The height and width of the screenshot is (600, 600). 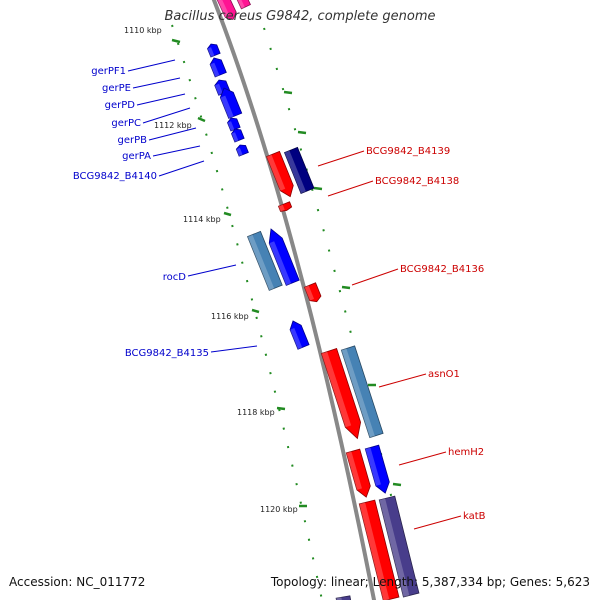 I want to click on scale-label: 1118 kbp, so click(x=256, y=412).